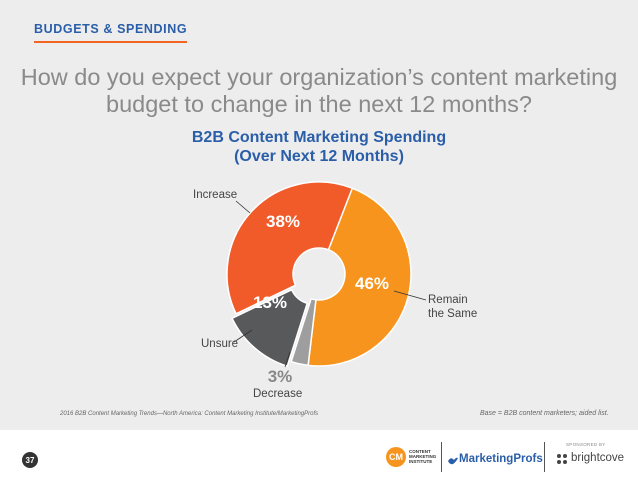 The image size is (638, 479). What do you see at coordinates (501, 459) in the screenshot?
I see `marketingprofs-logo: MarketingProfs` at bounding box center [501, 459].